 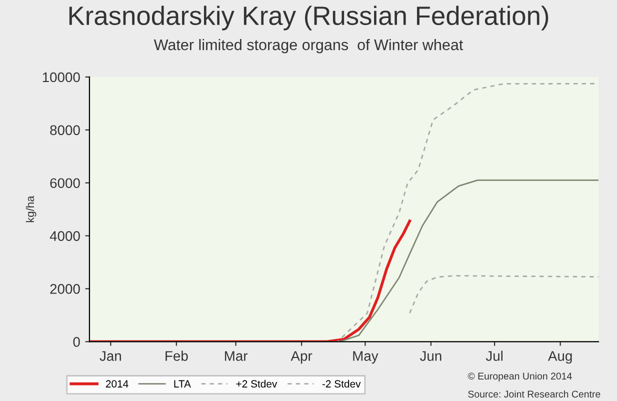 What do you see at coordinates (365, 357) in the screenshot?
I see `x-tick-label: May` at bounding box center [365, 357].